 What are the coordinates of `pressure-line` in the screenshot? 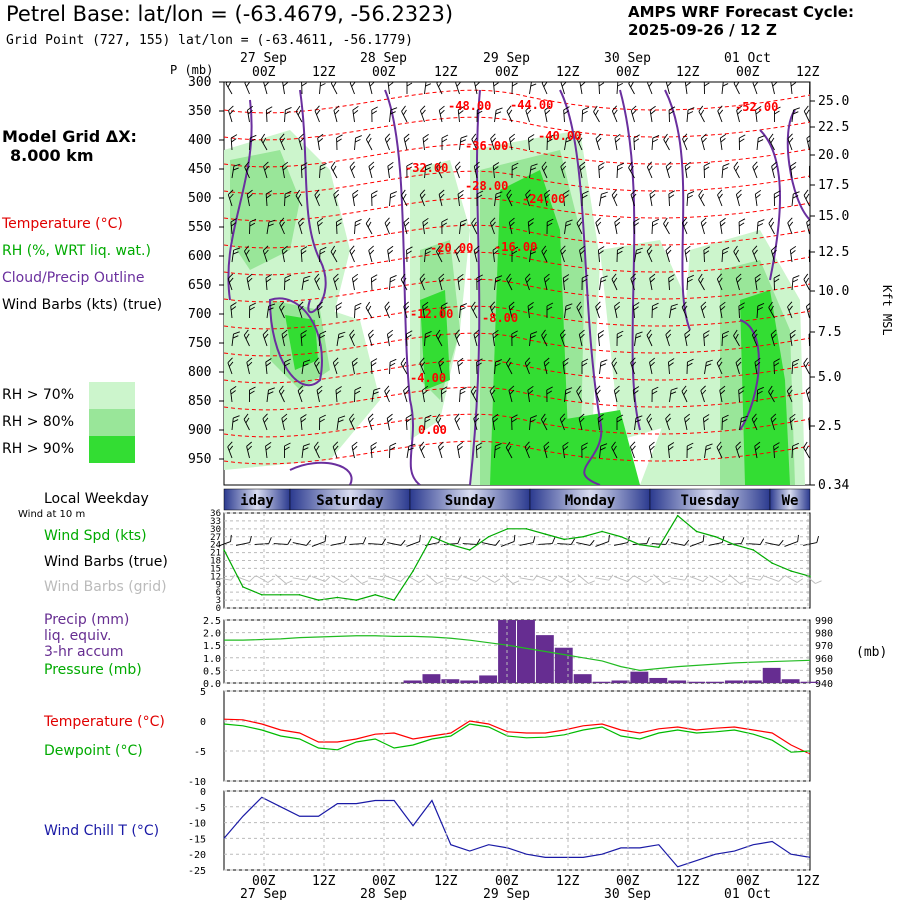 It's located at (517, 653).